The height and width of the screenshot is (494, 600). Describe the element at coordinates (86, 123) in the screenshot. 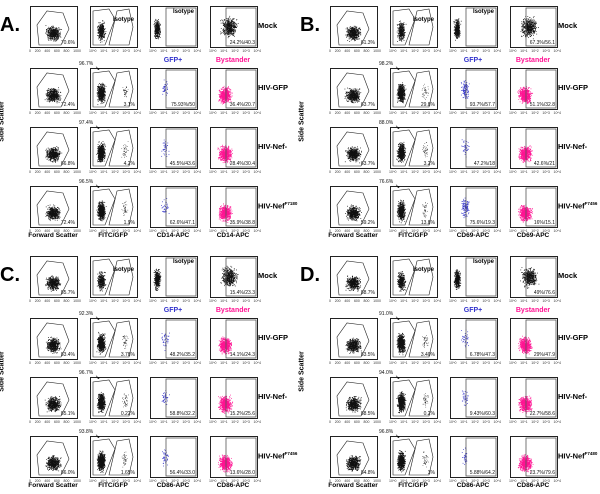

I see `high-percent: 97.4%` at that location.